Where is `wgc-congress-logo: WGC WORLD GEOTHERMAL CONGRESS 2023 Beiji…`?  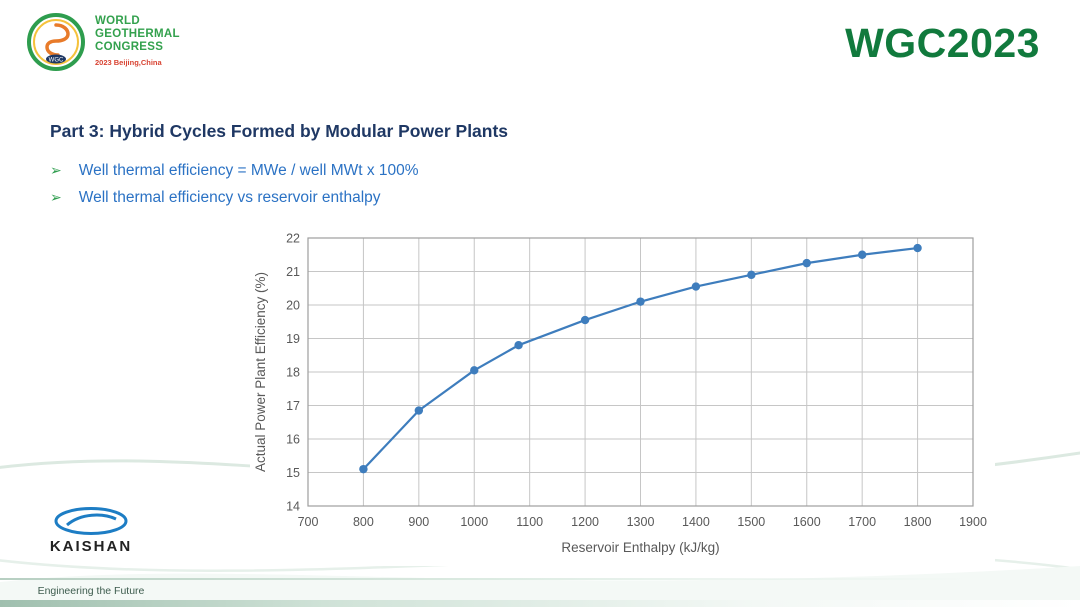
wgc-congress-logo: WGC WORLD GEOTHERMAL CONGRESS 2023 Beiji… is located at coordinates (103, 42).